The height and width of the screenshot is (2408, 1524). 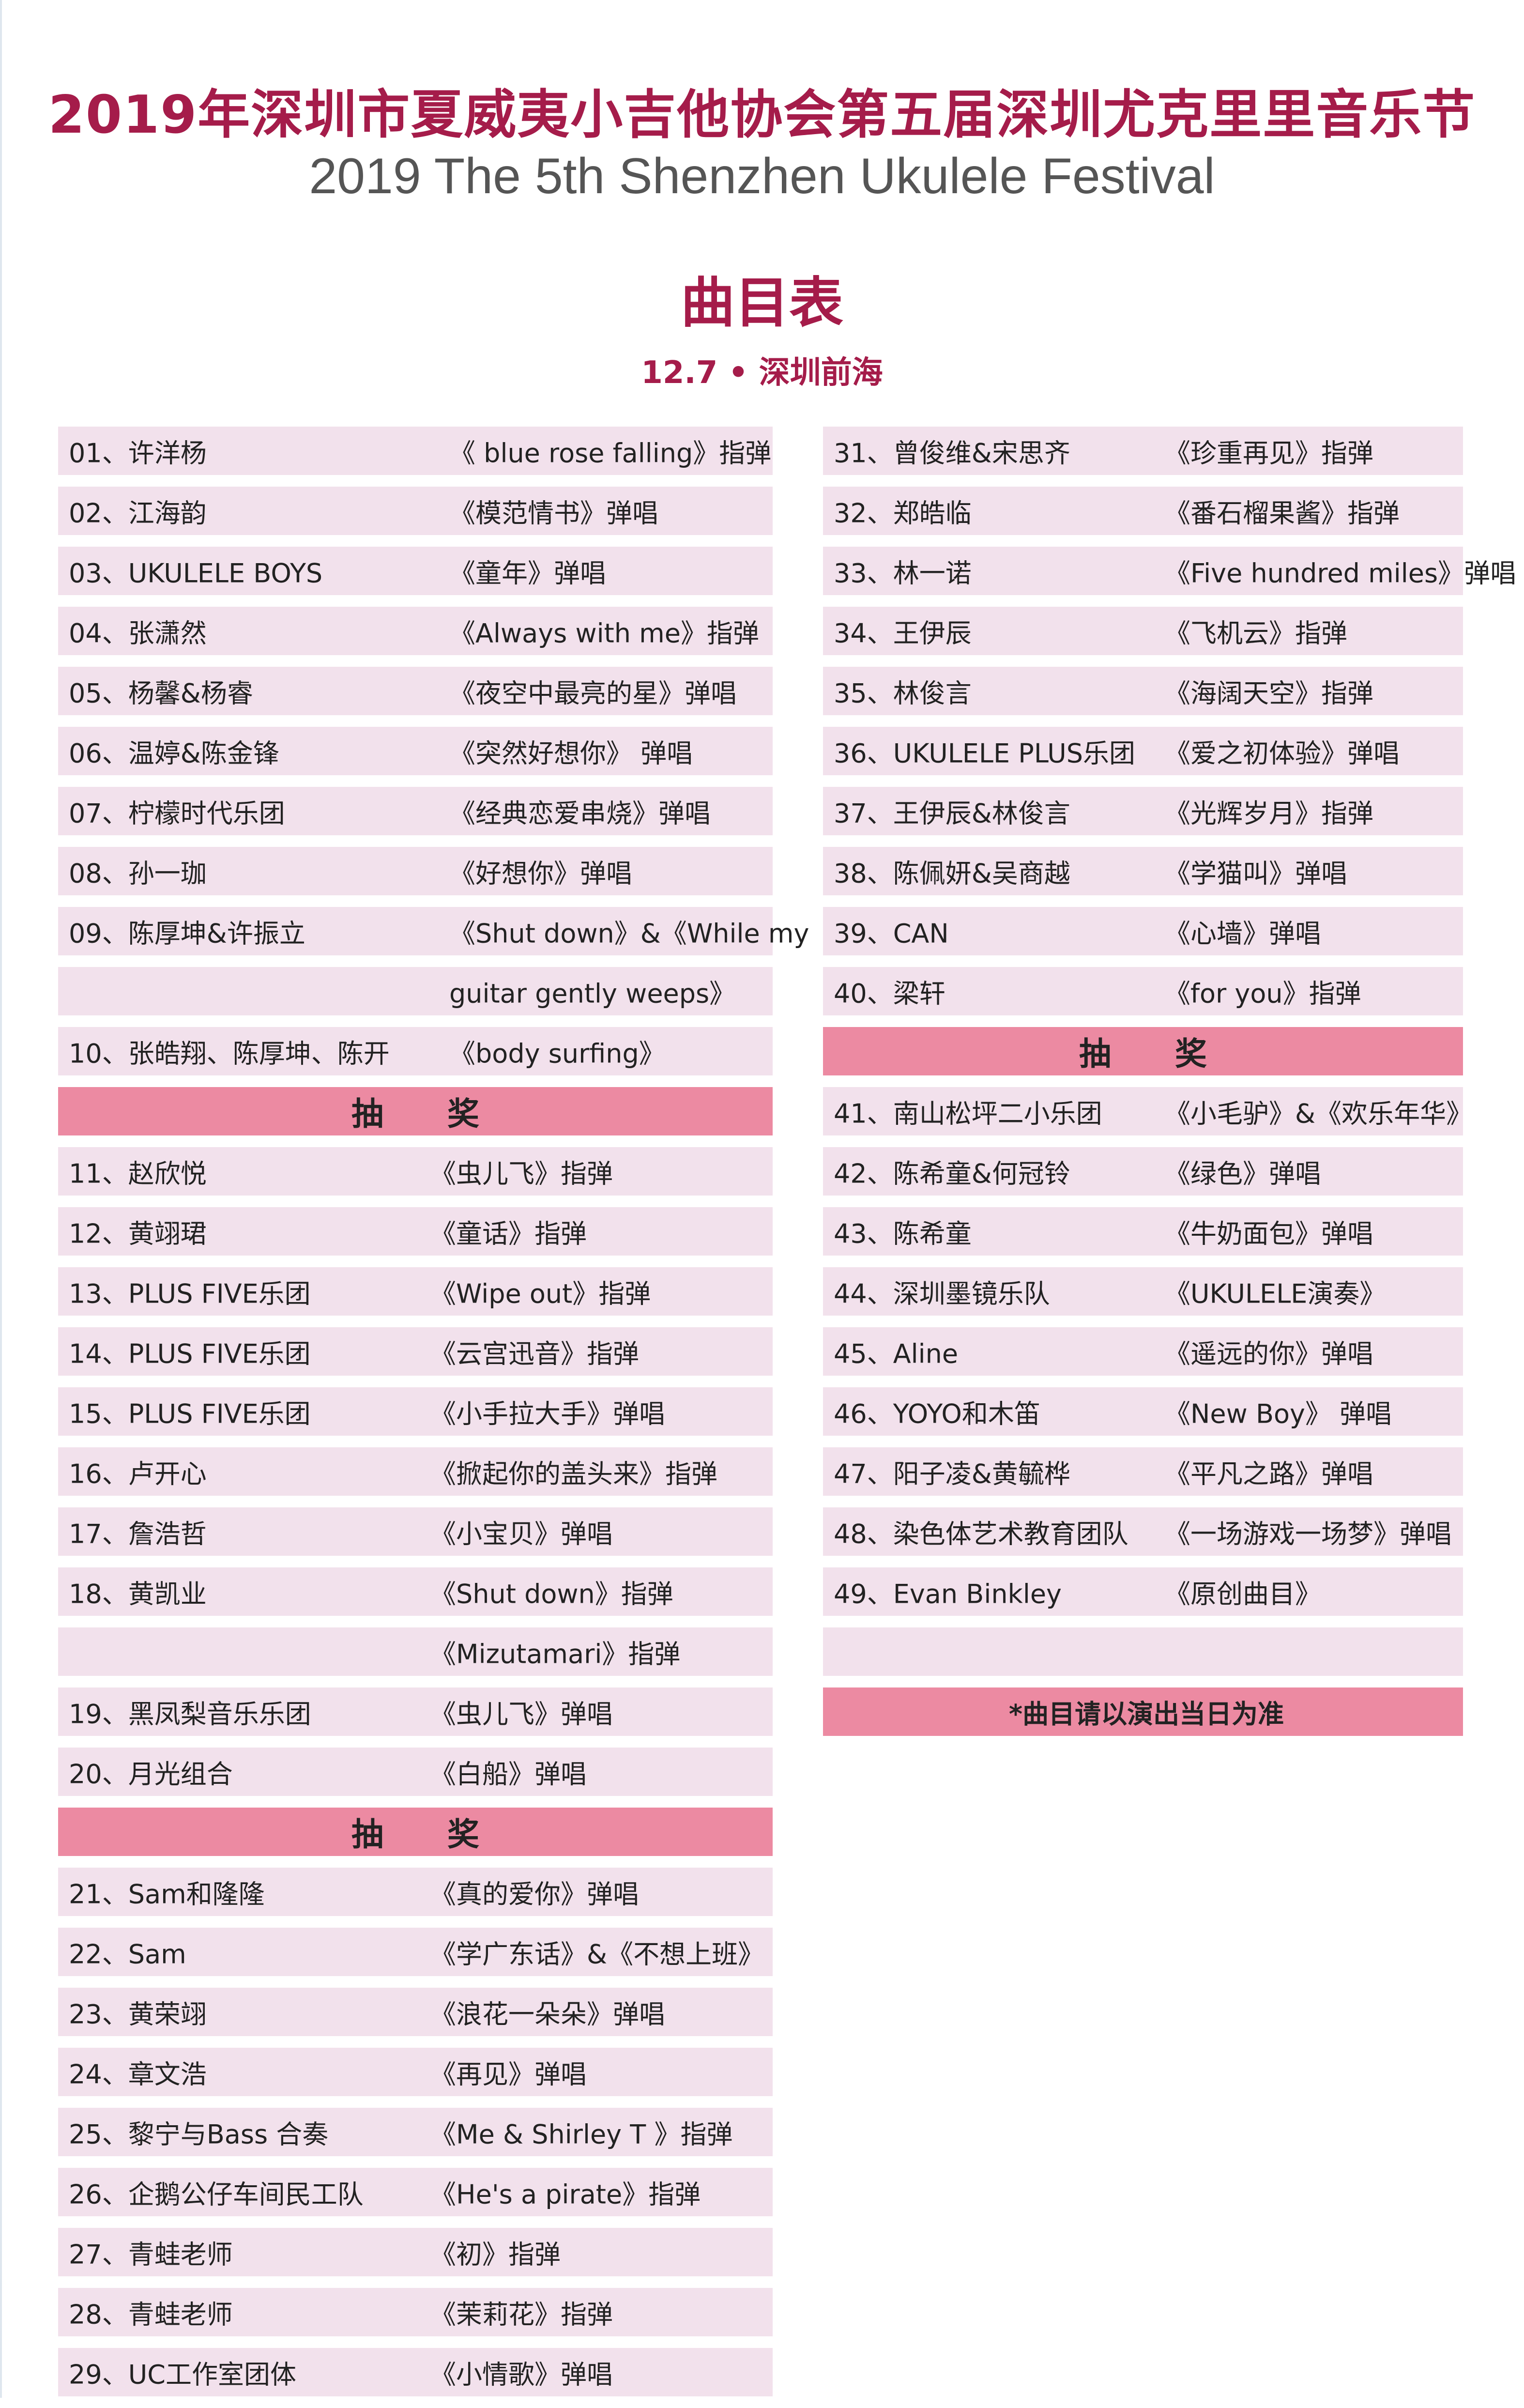 What do you see at coordinates (952, 813) in the screenshot?
I see `performer-name: 37、王伊辰&林俊言` at bounding box center [952, 813].